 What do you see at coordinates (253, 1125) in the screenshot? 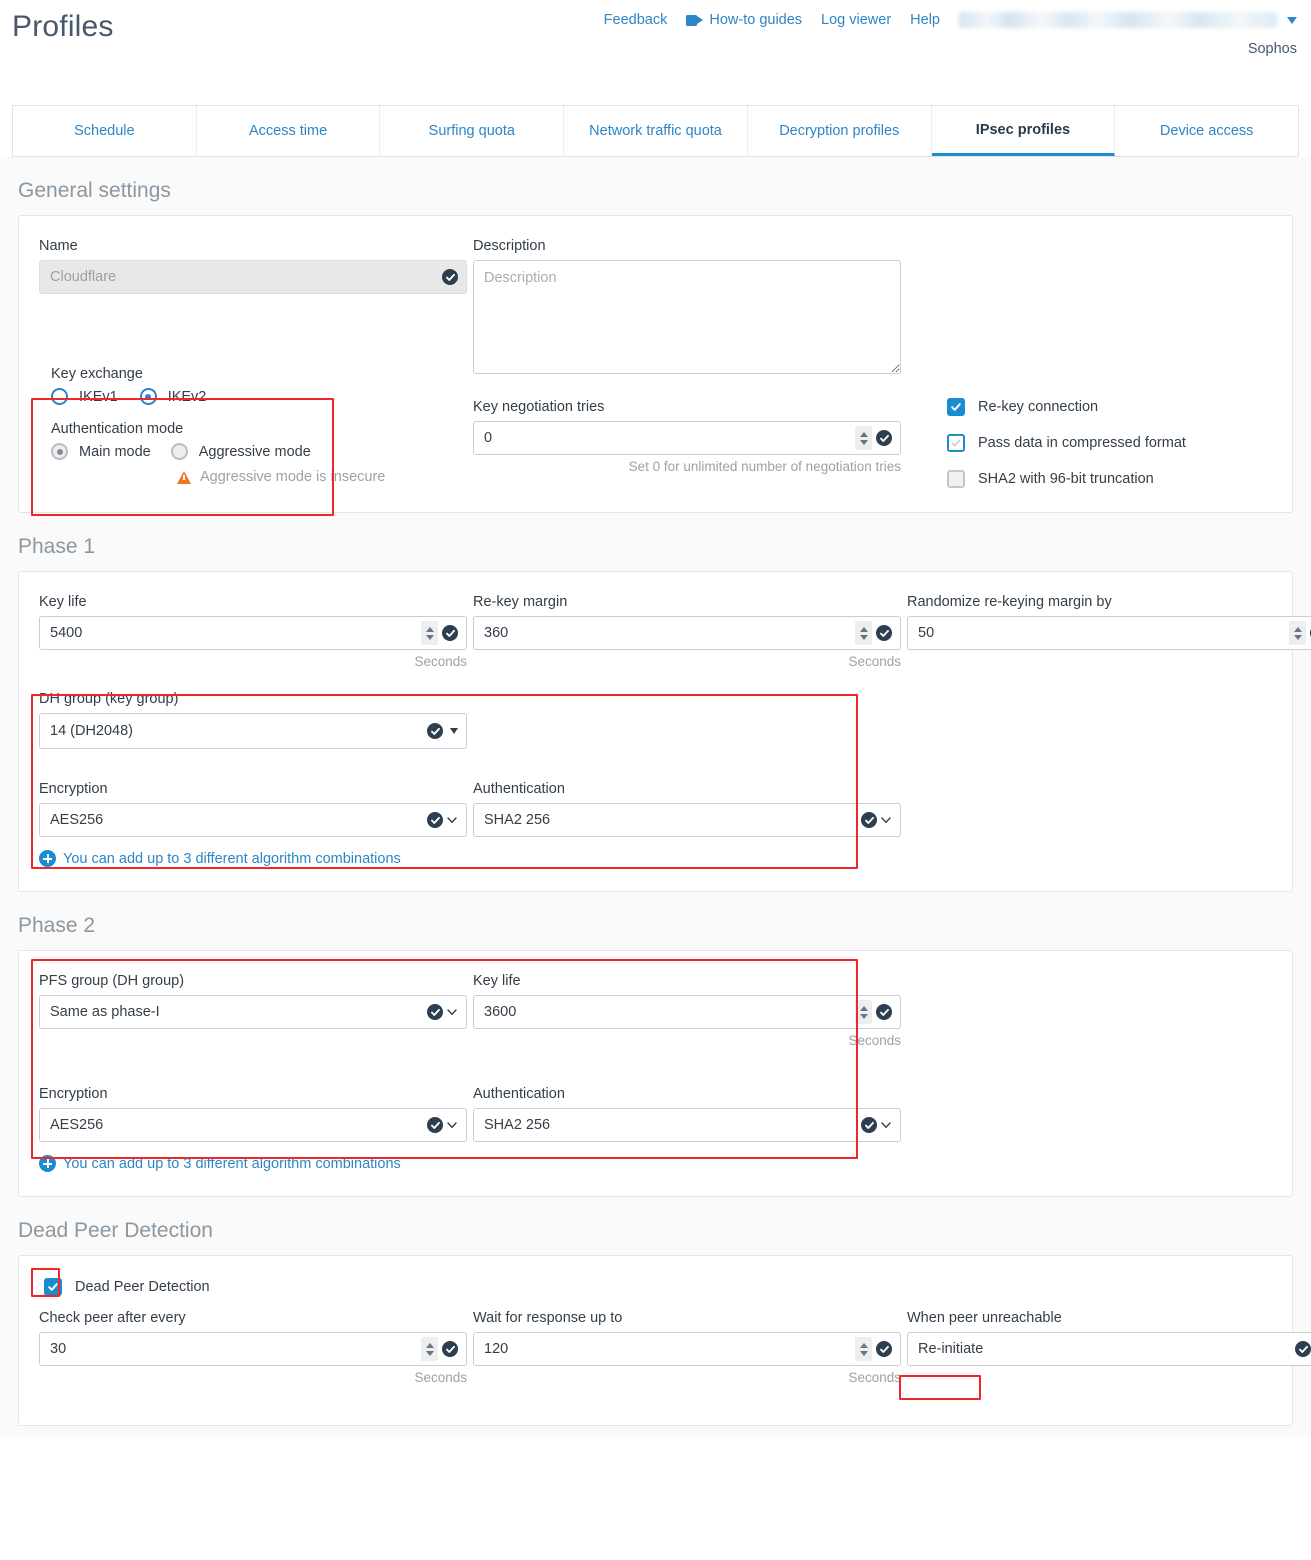
I see `phase2-encryption-select: AES256` at bounding box center [253, 1125].